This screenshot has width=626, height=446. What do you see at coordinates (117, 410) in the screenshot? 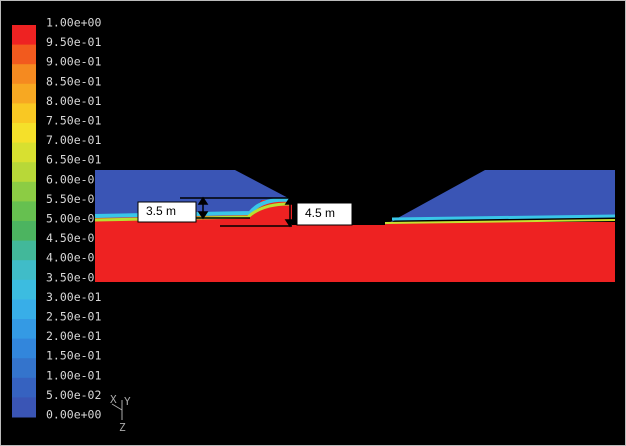
I see `axis-triad` at bounding box center [117, 410].